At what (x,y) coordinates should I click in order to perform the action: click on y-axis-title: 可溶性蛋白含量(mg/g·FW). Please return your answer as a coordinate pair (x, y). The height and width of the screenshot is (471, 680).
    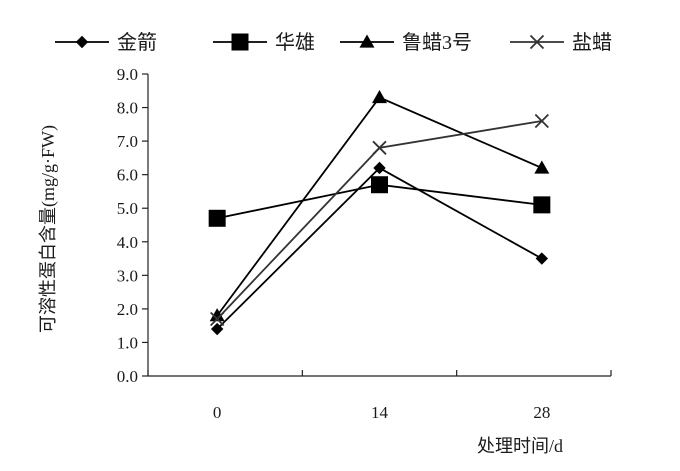
    Looking at the image, I should click on (48, 229).